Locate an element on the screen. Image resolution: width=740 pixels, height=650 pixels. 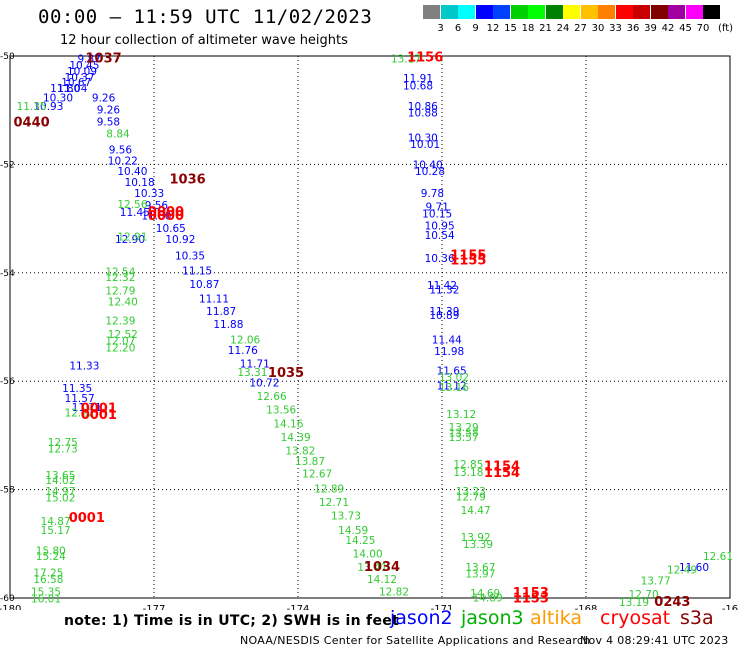
cryosat-data-label: 1156 is located at coordinates (425, 57).